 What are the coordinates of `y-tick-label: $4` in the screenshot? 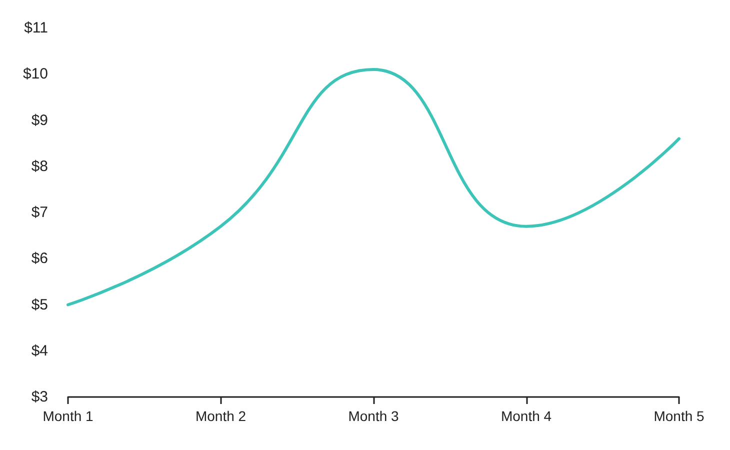 It's located at (39, 351).